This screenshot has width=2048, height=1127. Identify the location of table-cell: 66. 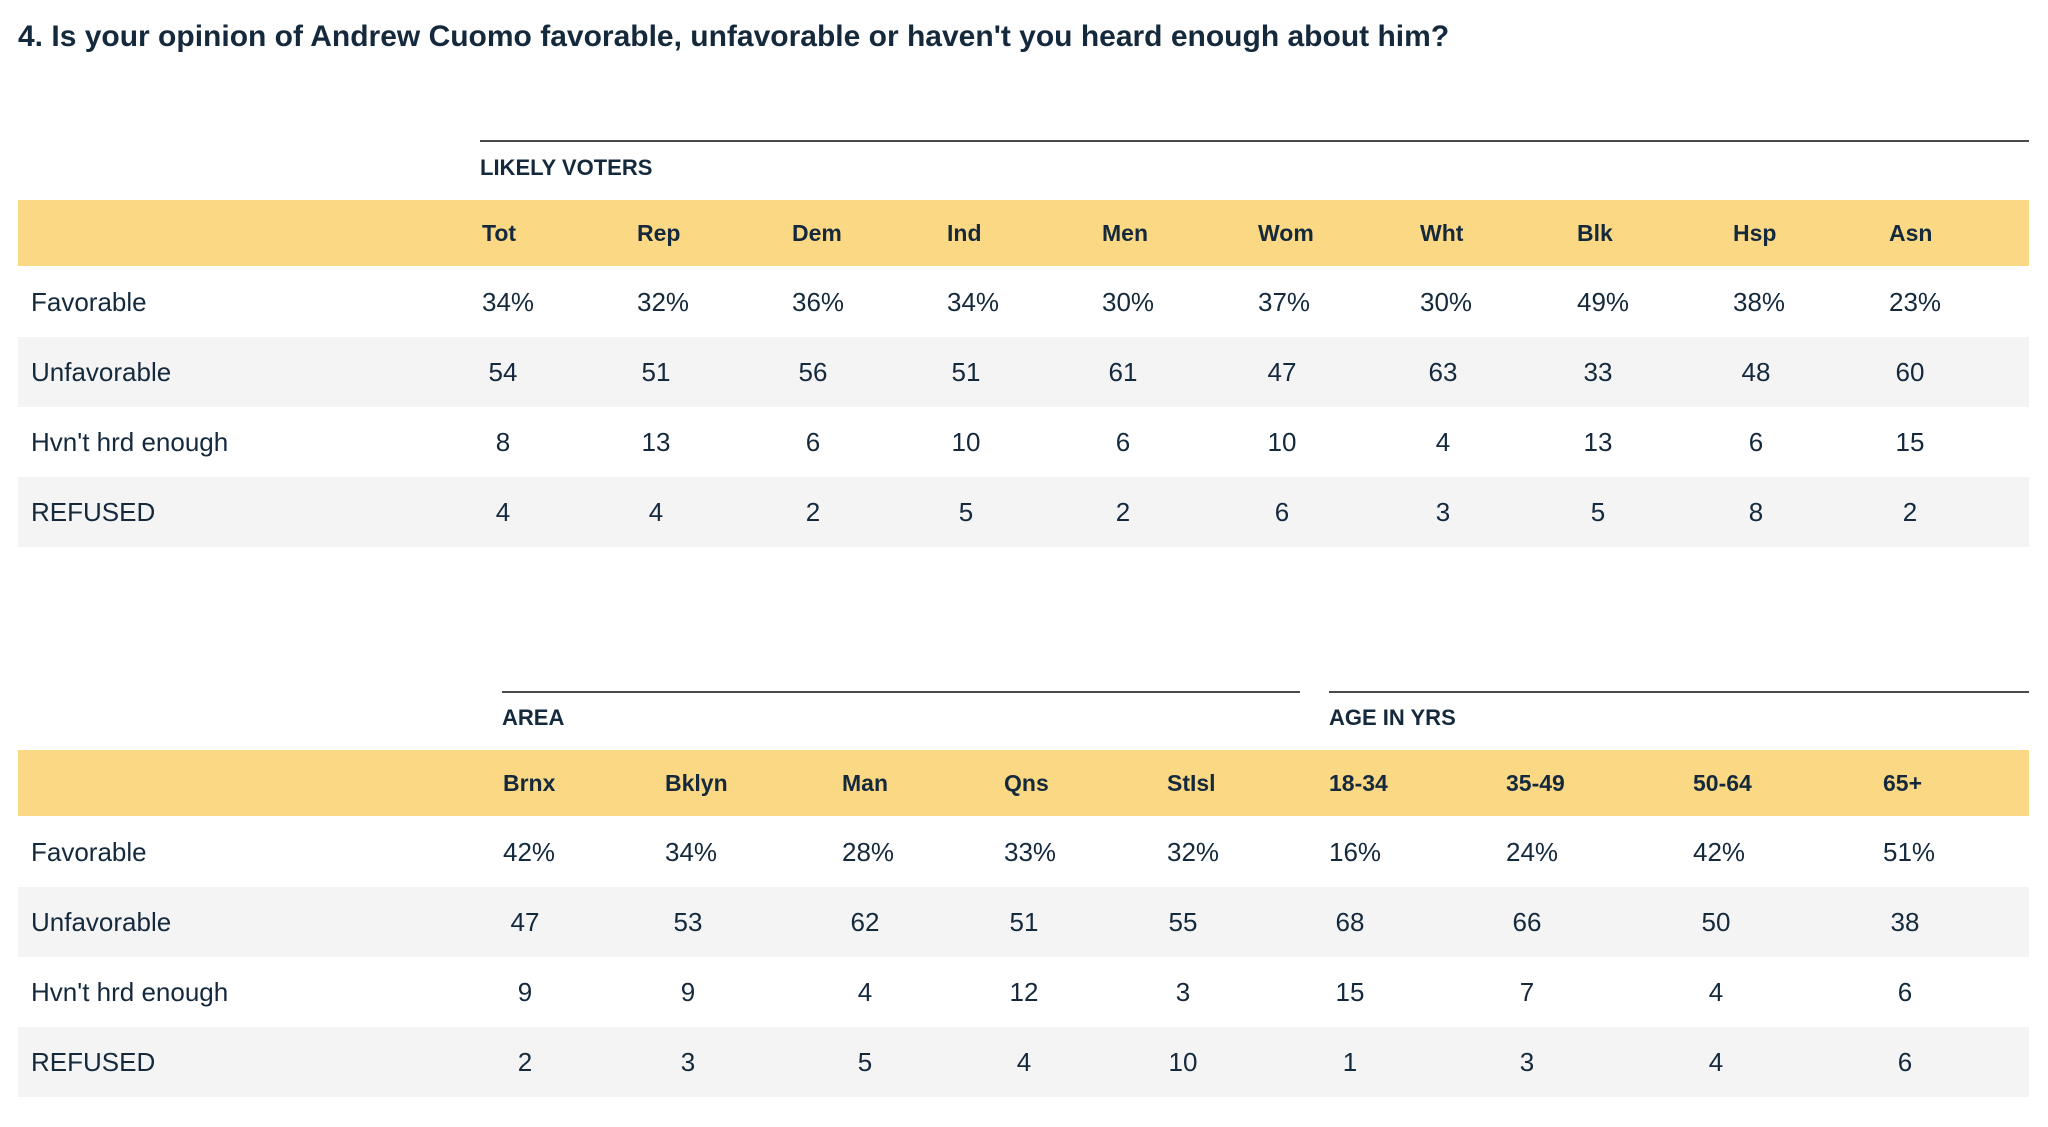
(1527, 922).